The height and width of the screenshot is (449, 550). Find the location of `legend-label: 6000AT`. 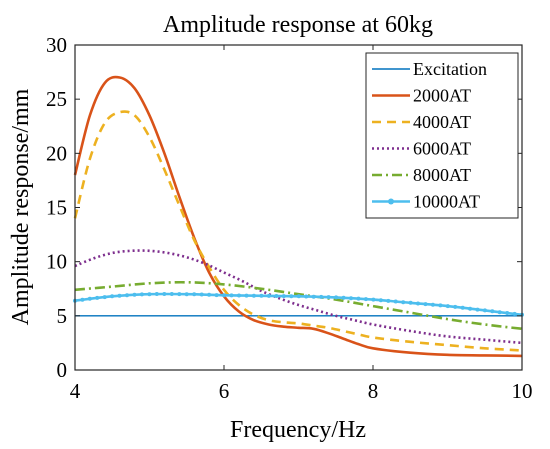

legend-label: 6000AT is located at coordinates (442, 149).